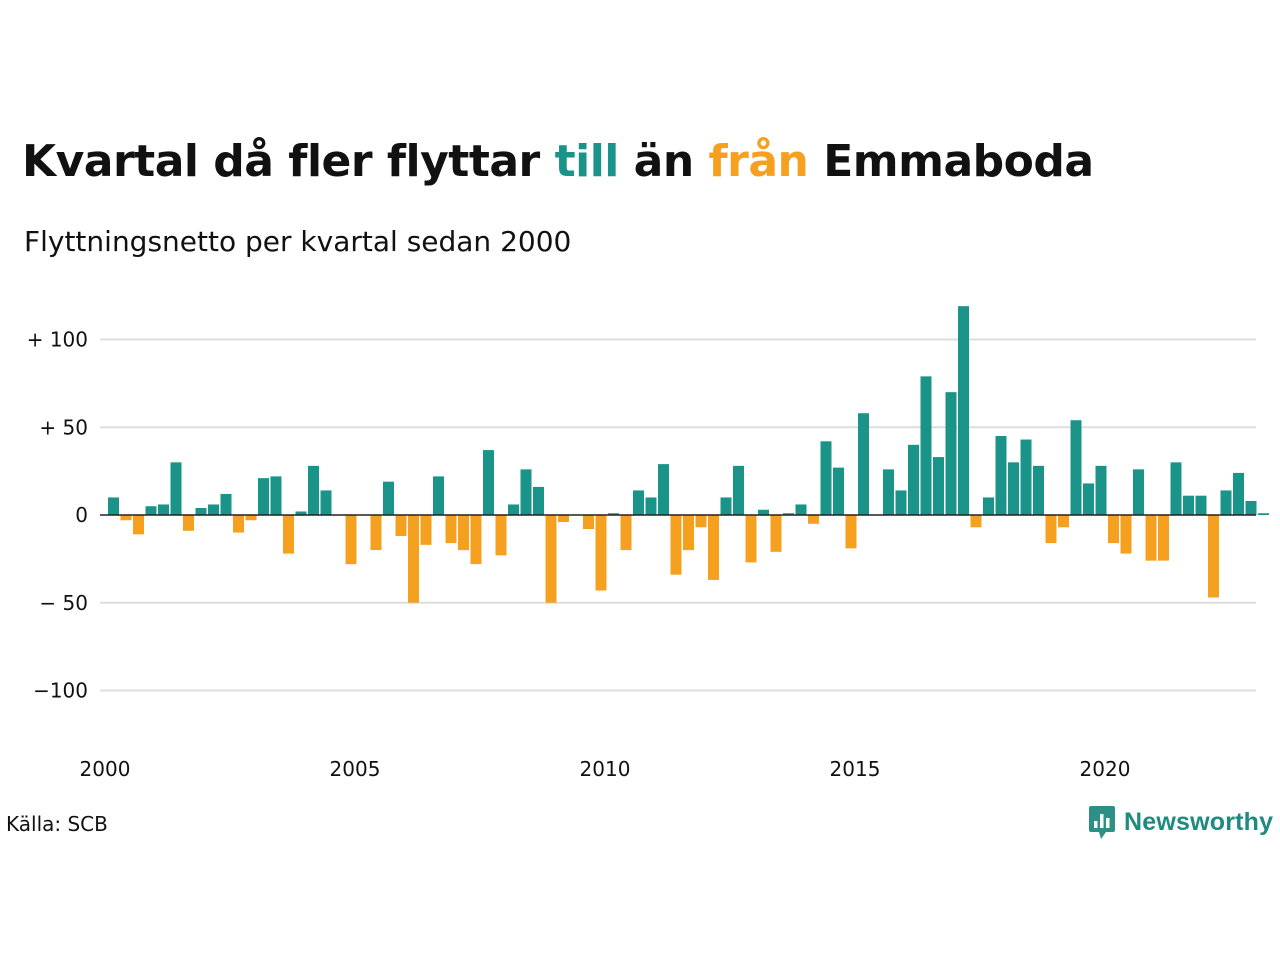 This screenshot has height=960, width=1280. I want to click on y-tick-label-2: 0, so click(81, 515).